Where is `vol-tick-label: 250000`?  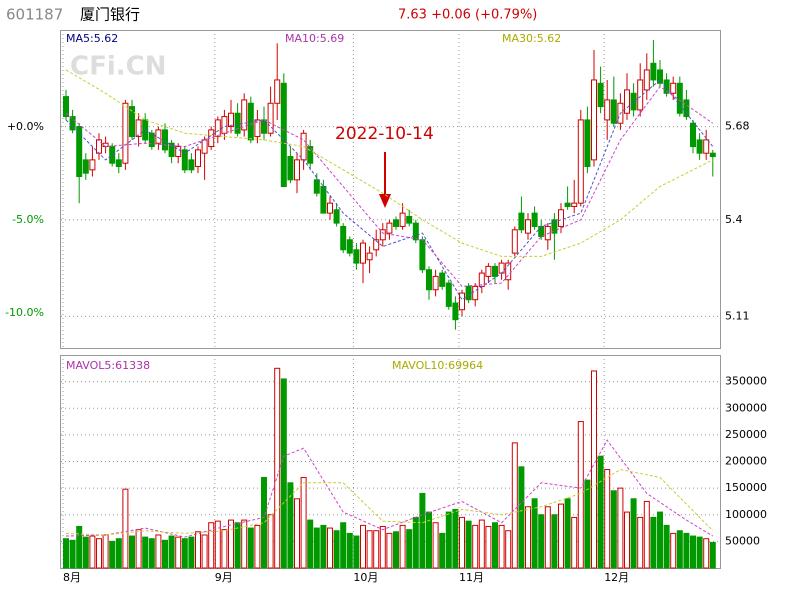 vol-tick-label: 250000 is located at coordinates (746, 434).